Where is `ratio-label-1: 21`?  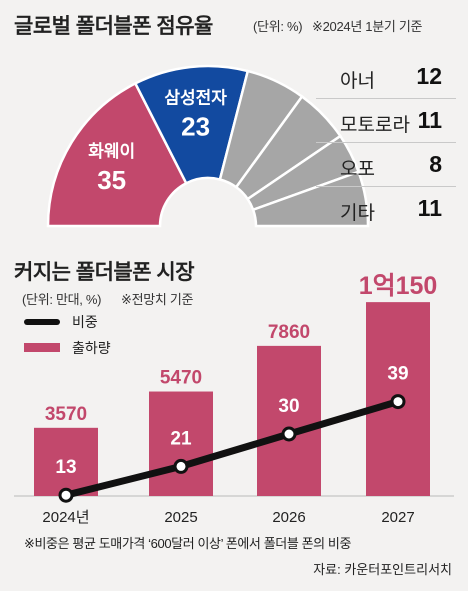
ratio-label-1: 21 is located at coordinates (181, 438).